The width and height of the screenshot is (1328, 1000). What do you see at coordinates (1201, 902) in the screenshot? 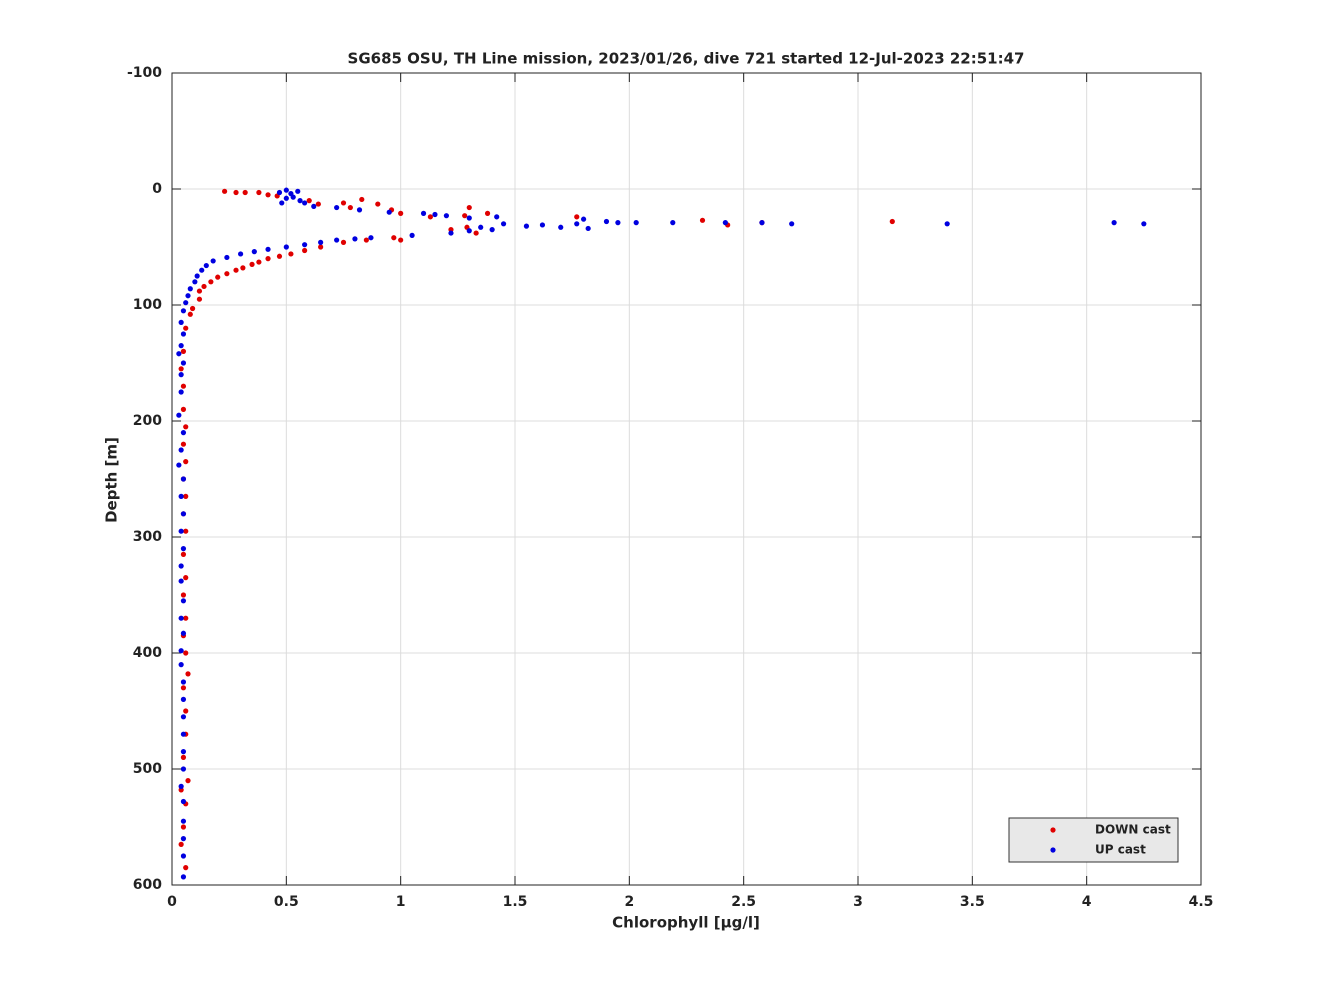
I see `x-tick-label: 4.5` at bounding box center [1201, 902].